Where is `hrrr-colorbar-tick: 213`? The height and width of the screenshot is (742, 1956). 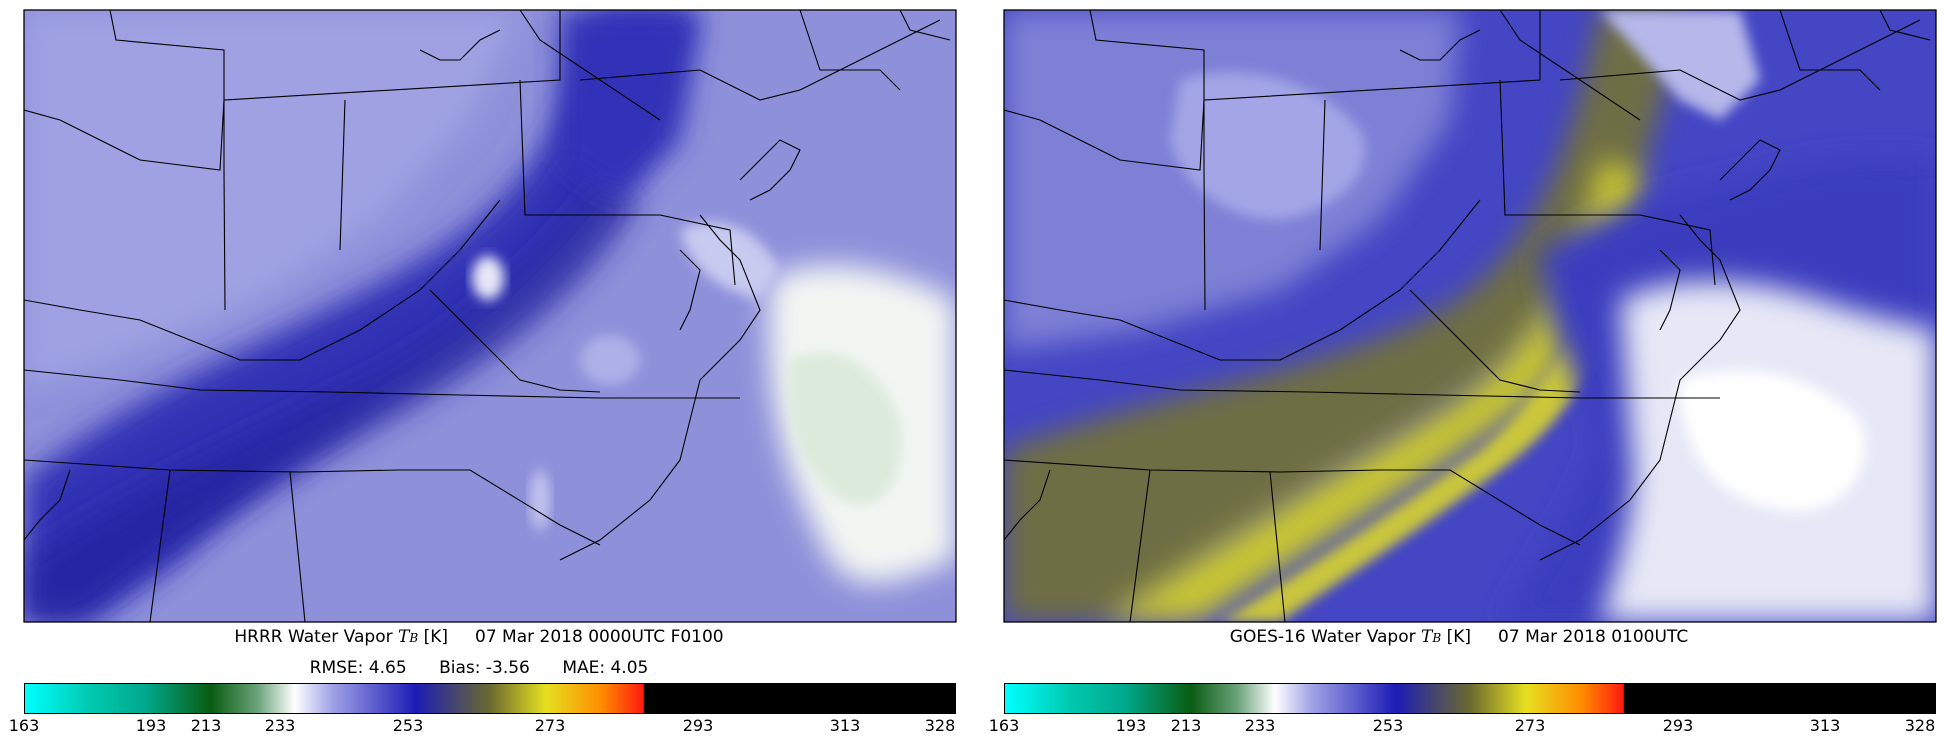 hrrr-colorbar-tick: 213 is located at coordinates (206, 725).